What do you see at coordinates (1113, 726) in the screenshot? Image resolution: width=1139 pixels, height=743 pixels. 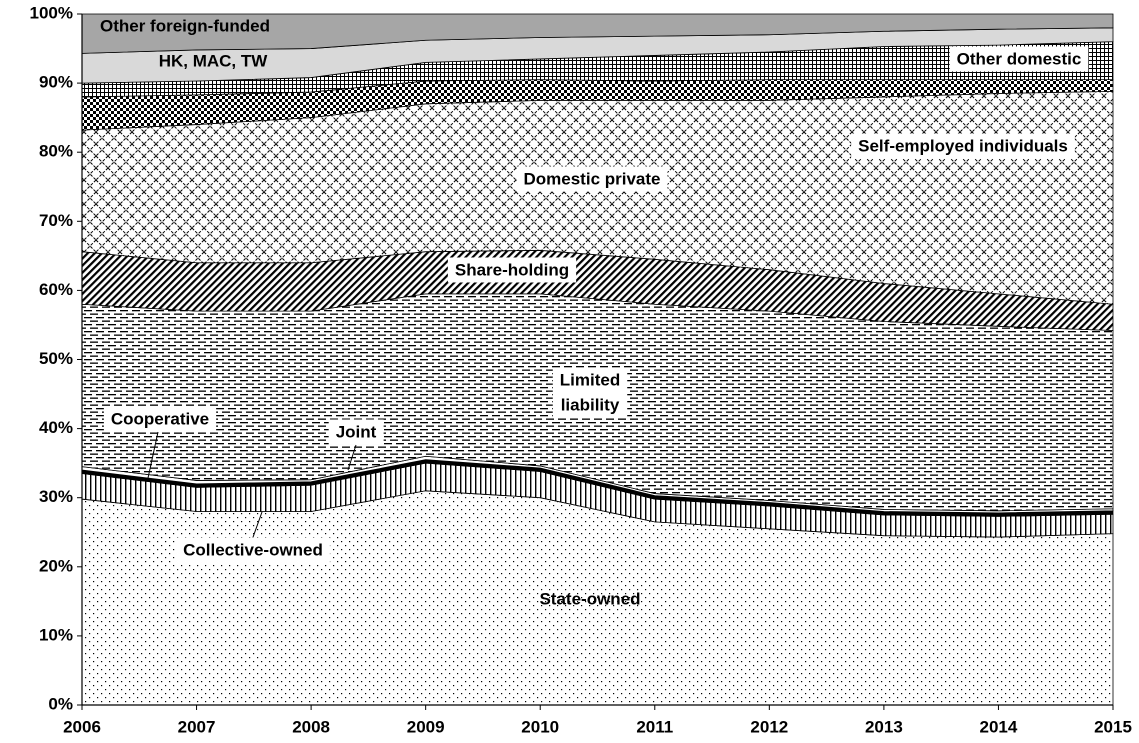 I see `x-tick-label: 2015` at bounding box center [1113, 726].